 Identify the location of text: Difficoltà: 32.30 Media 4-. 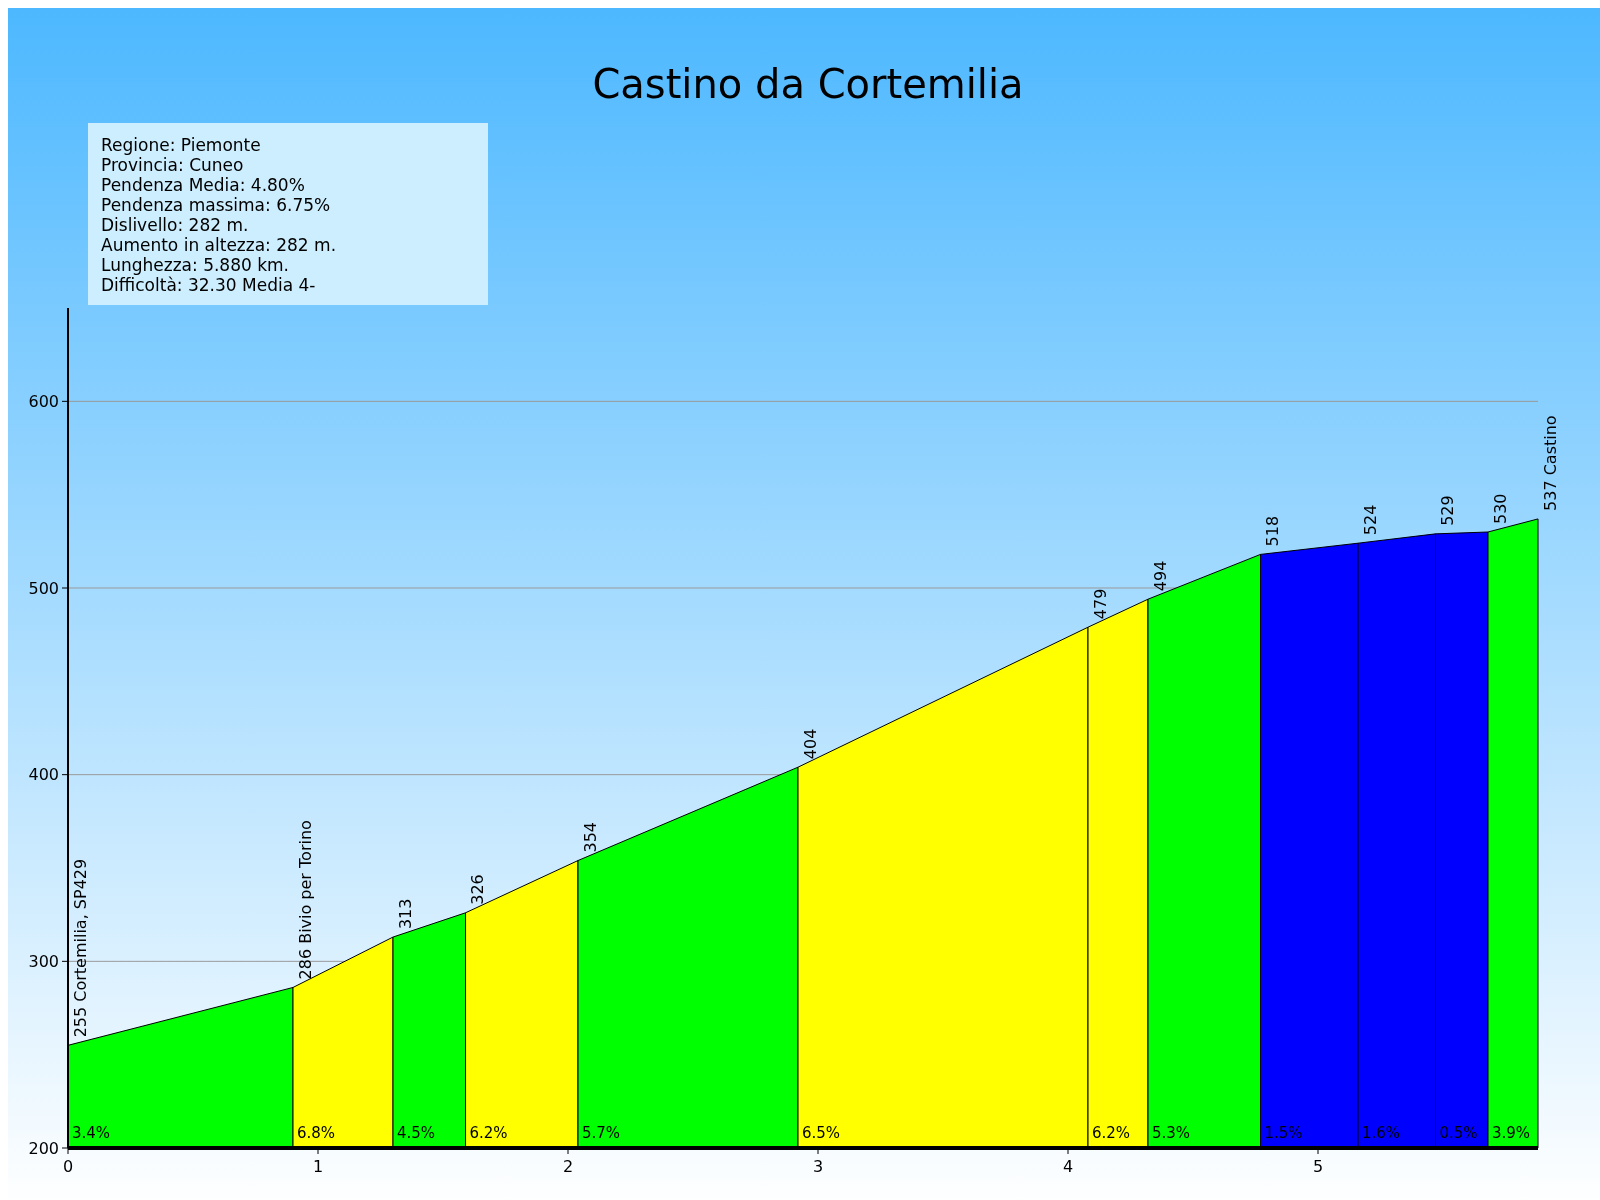
(208, 285).